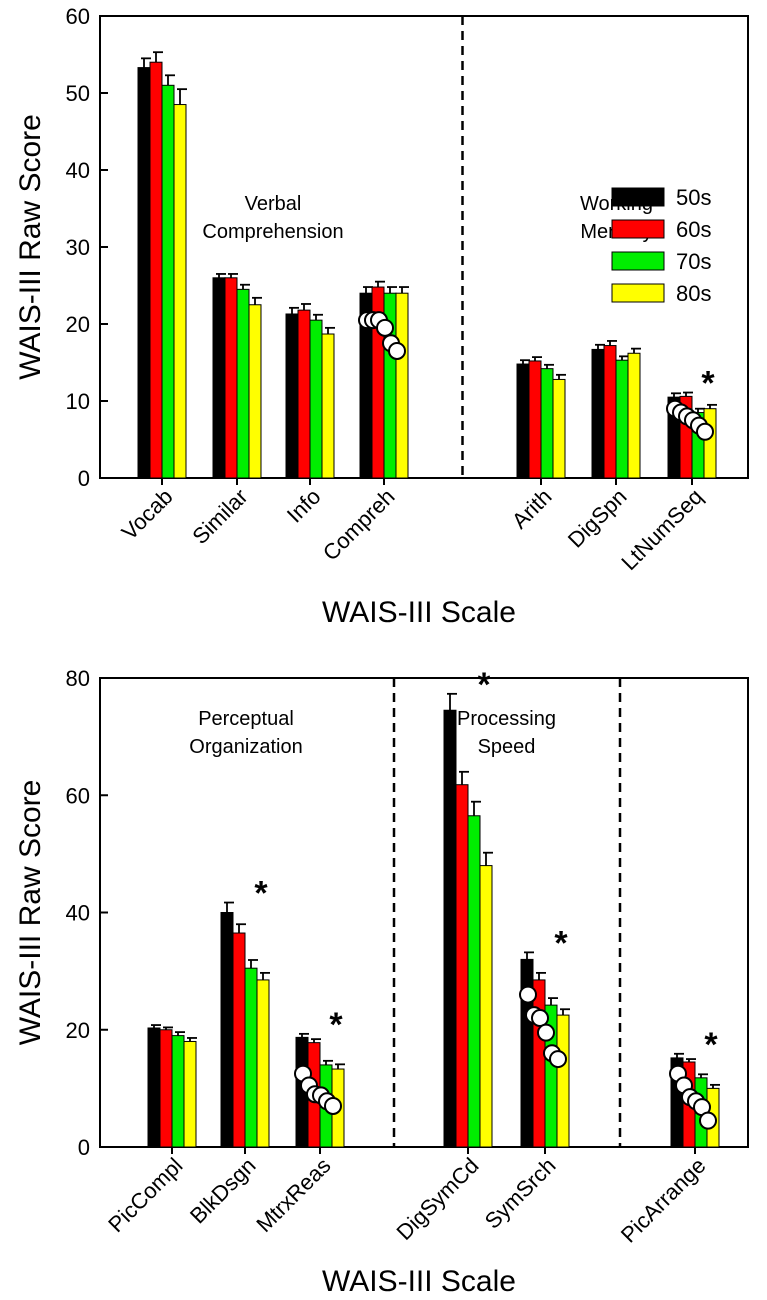 This screenshot has height=1300, width=767. I want to click on bottom-category-label: BlkDsgn, so click(223, 1191).